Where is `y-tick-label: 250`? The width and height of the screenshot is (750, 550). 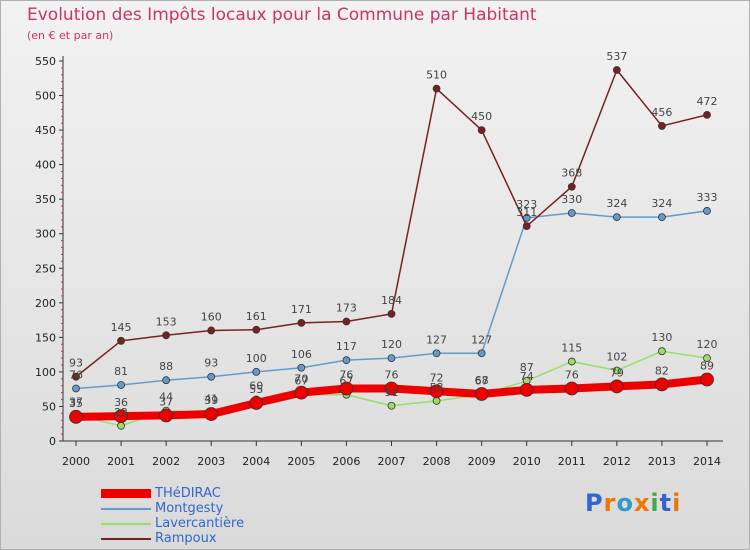 y-tick-label: 250 is located at coordinates (45, 268).